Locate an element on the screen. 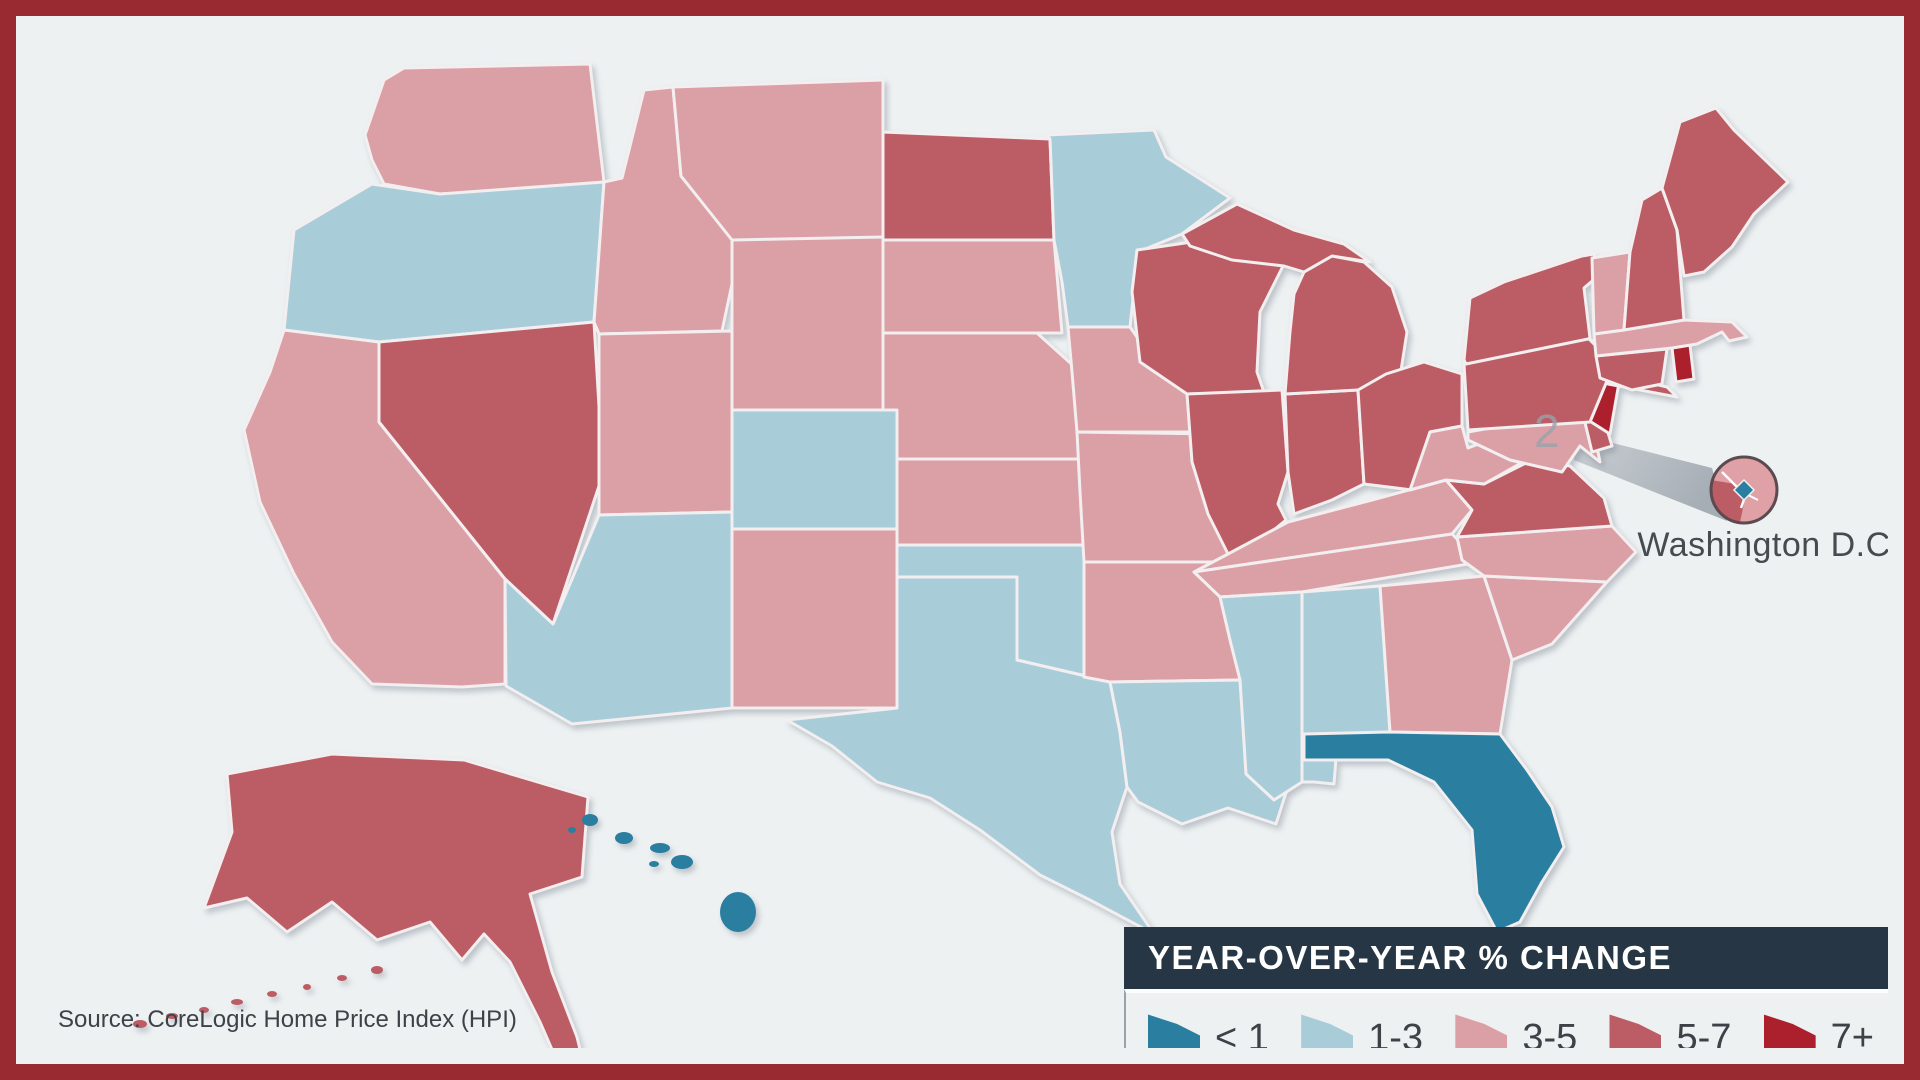  state-ga is located at coordinates (1446, 655).